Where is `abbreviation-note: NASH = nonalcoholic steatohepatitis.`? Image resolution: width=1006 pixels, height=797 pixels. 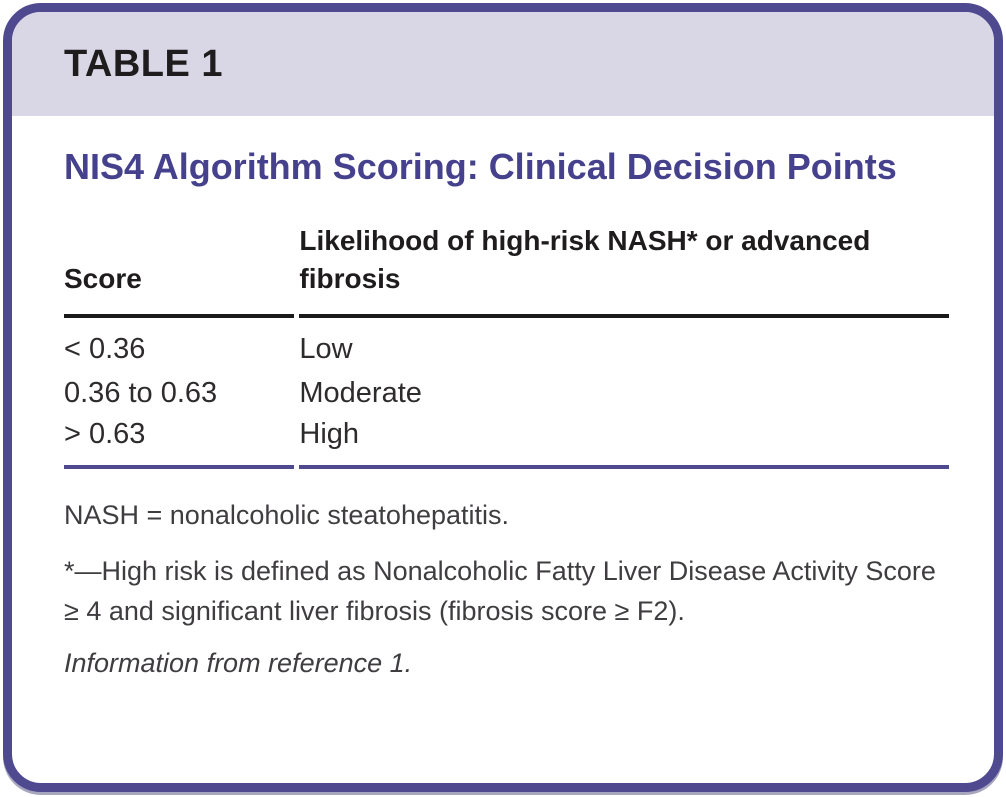 abbreviation-note: NASH = nonalcoholic steatohepatitis. is located at coordinates (287, 515).